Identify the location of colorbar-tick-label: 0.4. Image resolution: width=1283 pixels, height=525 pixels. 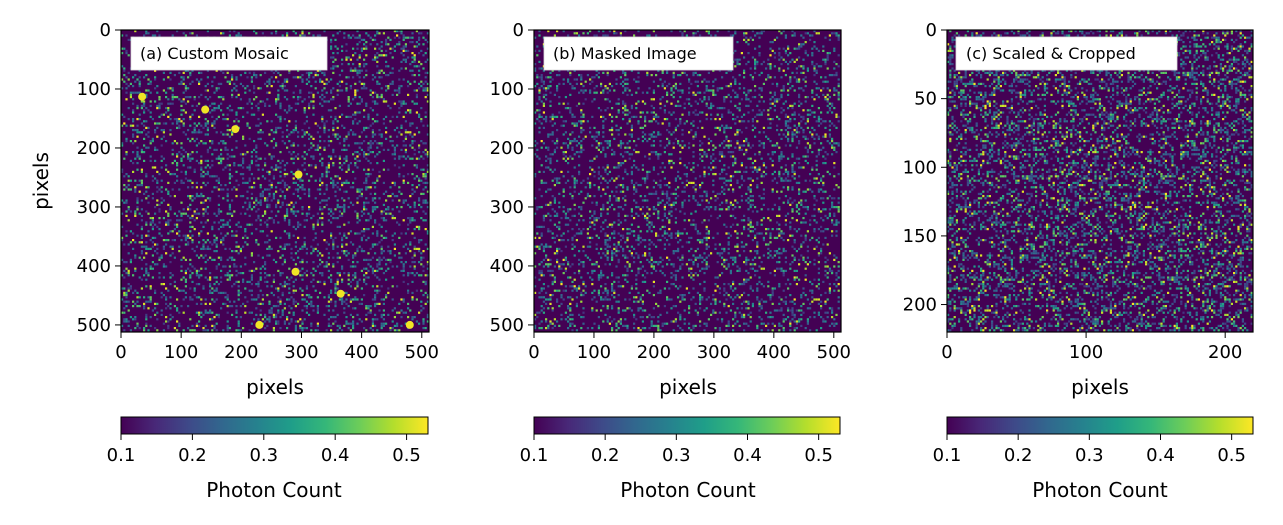
(335, 455).